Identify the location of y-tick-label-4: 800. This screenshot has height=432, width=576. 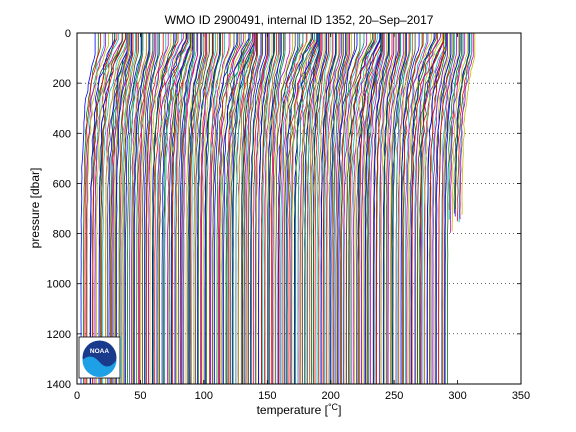
(62, 235).